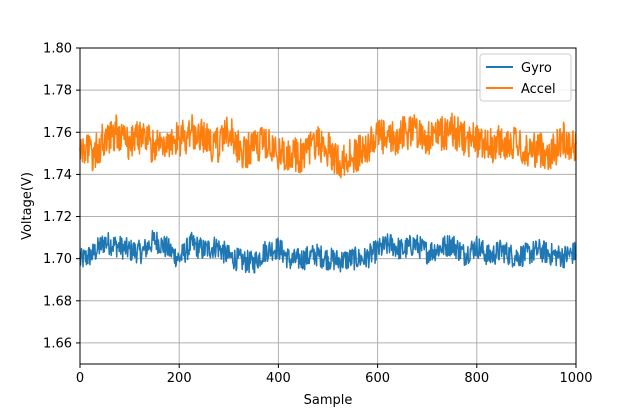 The width and height of the screenshot is (640, 413). I want to click on legend-label-gyro: Gyro, so click(536, 68).